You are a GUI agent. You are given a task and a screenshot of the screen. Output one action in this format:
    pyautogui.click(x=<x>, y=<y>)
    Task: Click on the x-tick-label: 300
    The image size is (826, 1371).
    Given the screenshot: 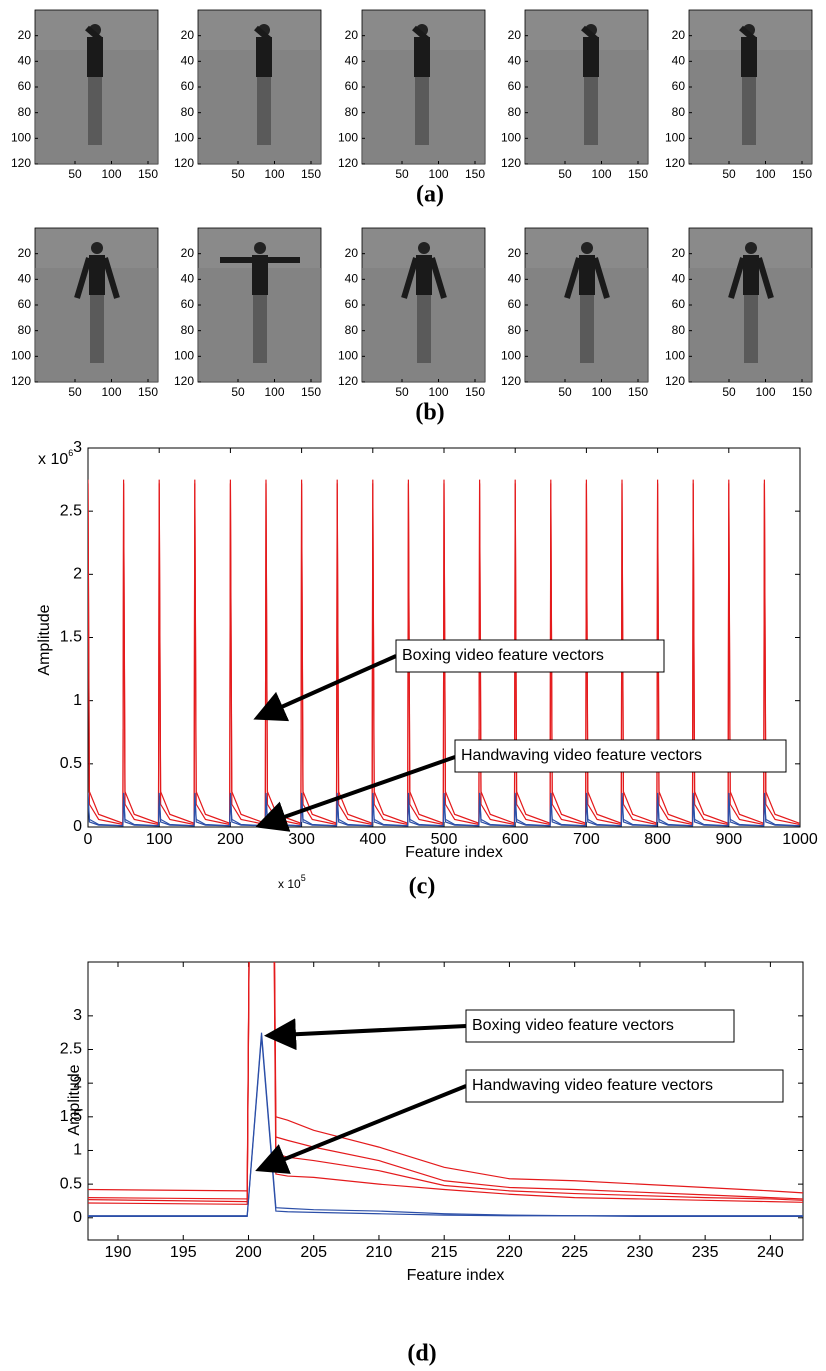 What is the action you would take?
    pyautogui.click(x=301, y=839)
    